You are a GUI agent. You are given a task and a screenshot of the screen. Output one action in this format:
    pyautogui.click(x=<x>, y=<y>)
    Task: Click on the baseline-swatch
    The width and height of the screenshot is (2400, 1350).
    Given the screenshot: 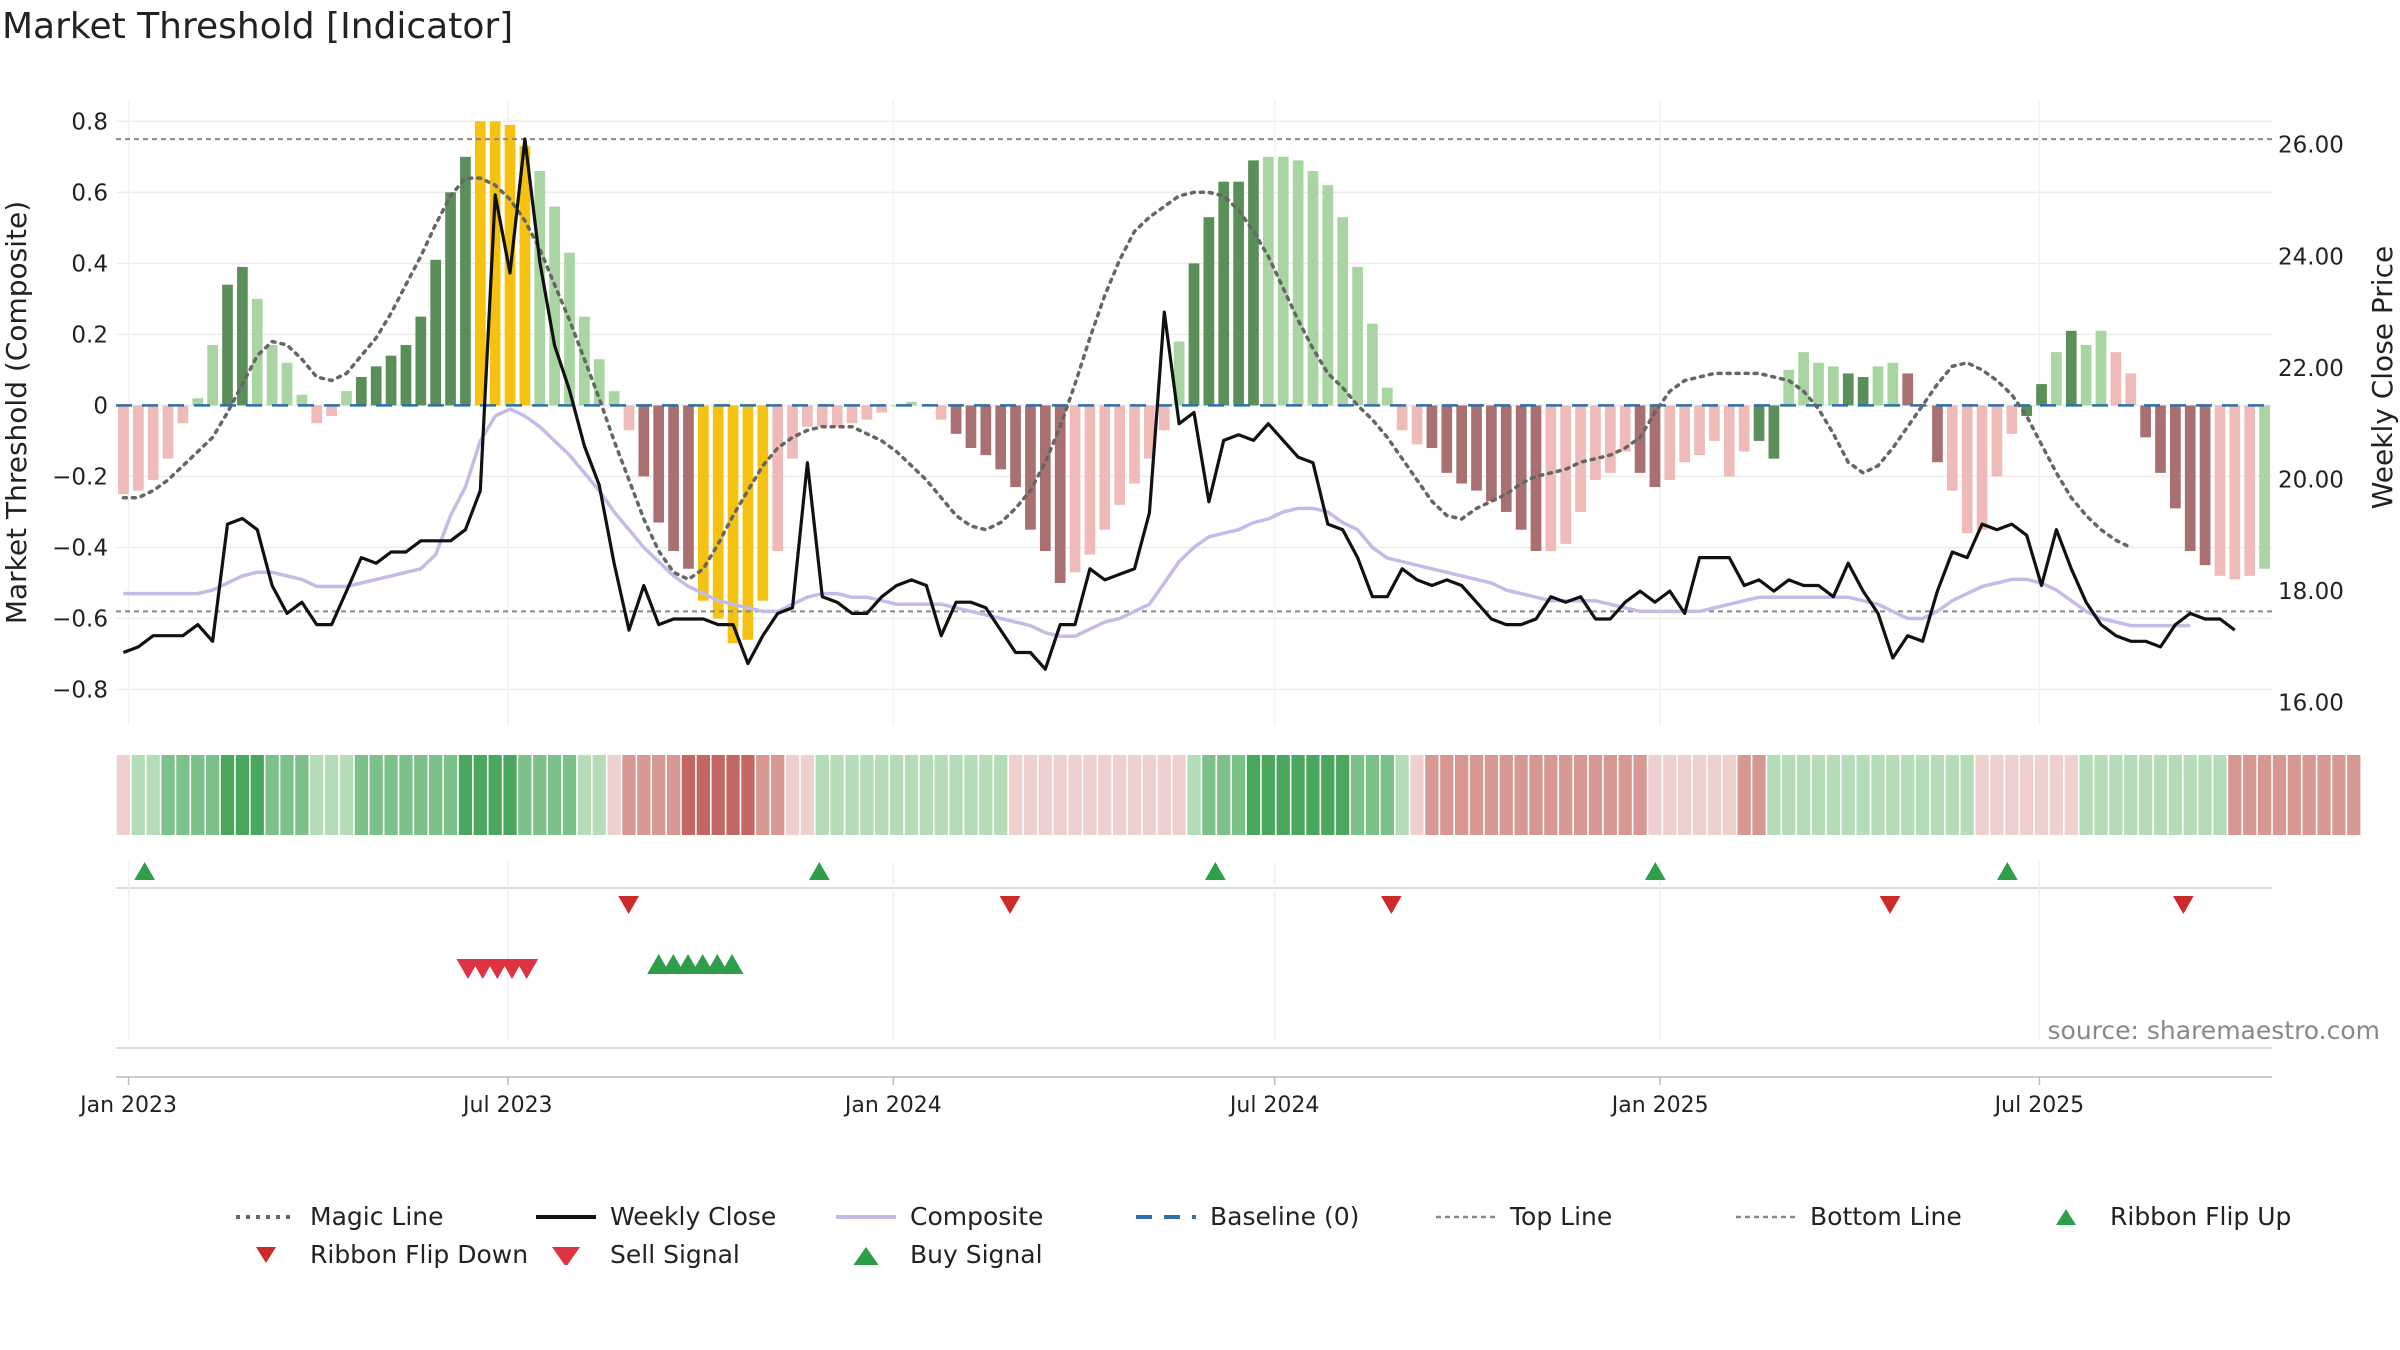 What is the action you would take?
    pyautogui.click(x=1166, y=1216)
    